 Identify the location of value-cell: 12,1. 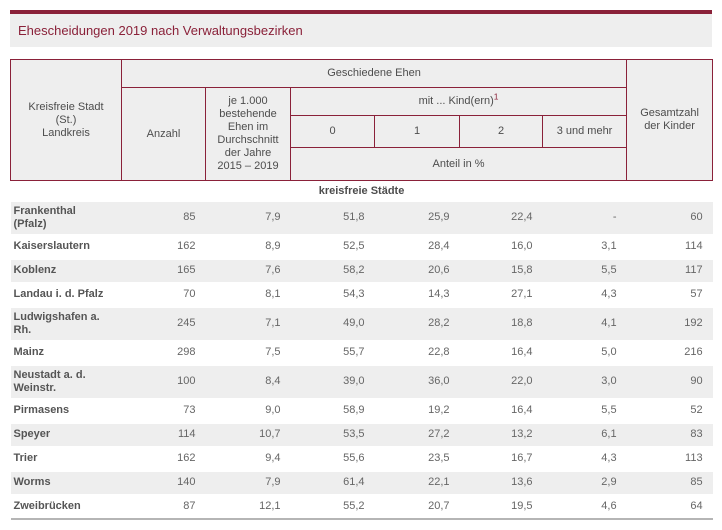
(270, 506).